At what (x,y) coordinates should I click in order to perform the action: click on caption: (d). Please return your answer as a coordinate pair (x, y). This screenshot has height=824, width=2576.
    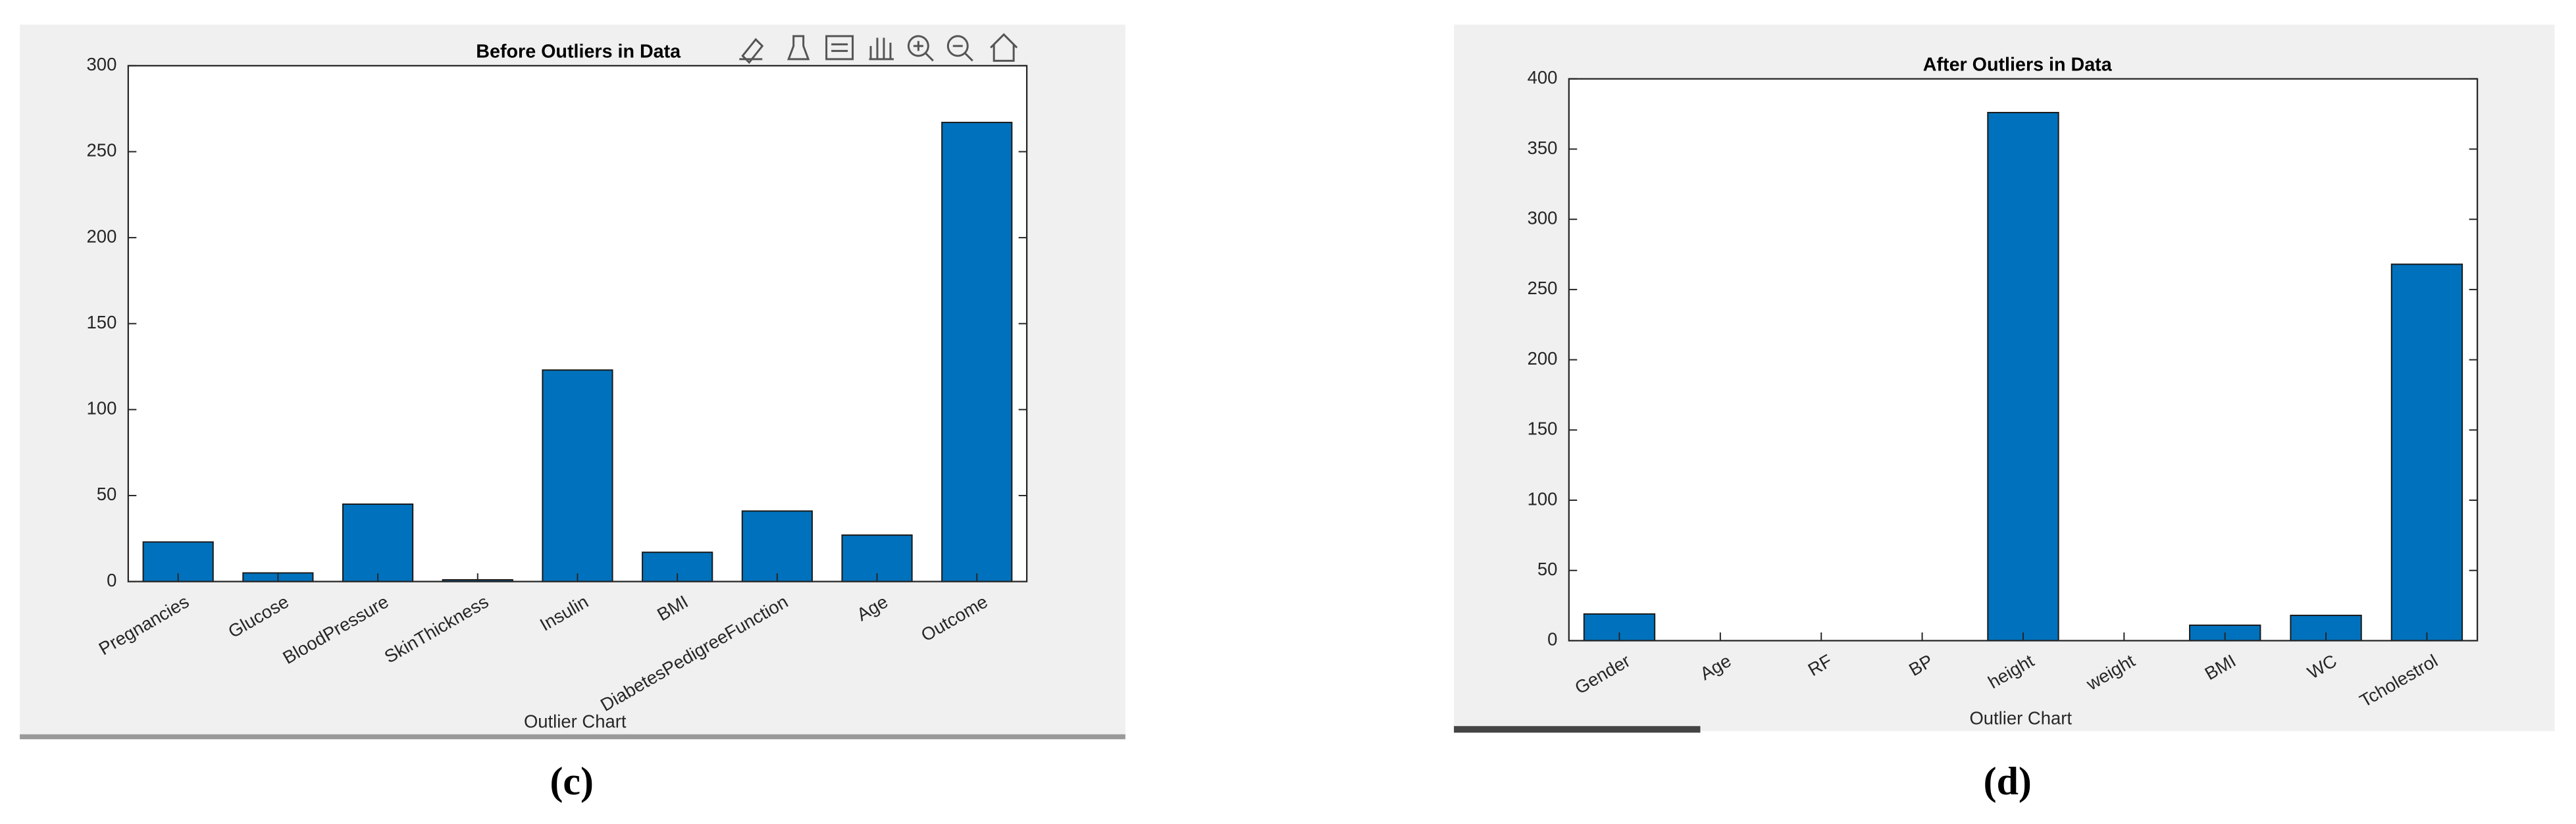
    Looking at the image, I should click on (2008, 781).